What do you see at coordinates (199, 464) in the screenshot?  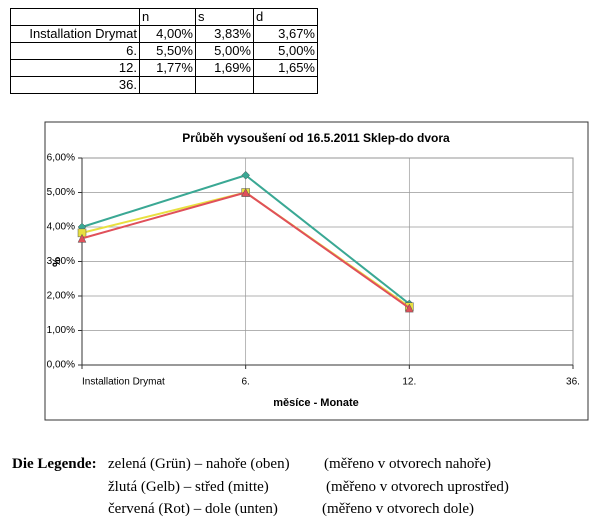 I see `legend-line: zelená (Grün) – nahoře (oben)` at bounding box center [199, 464].